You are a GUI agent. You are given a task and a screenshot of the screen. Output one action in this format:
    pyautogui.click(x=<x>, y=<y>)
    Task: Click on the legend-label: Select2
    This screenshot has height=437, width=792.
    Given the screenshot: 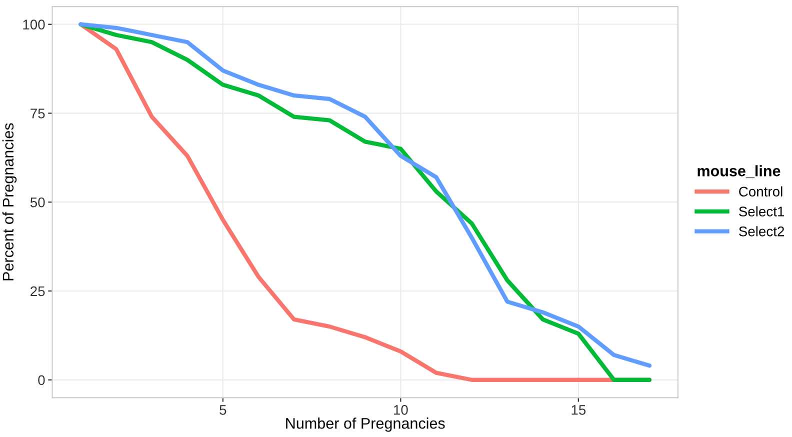 What is the action you would take?
    pyautogui.click(x=761, y=231)
    